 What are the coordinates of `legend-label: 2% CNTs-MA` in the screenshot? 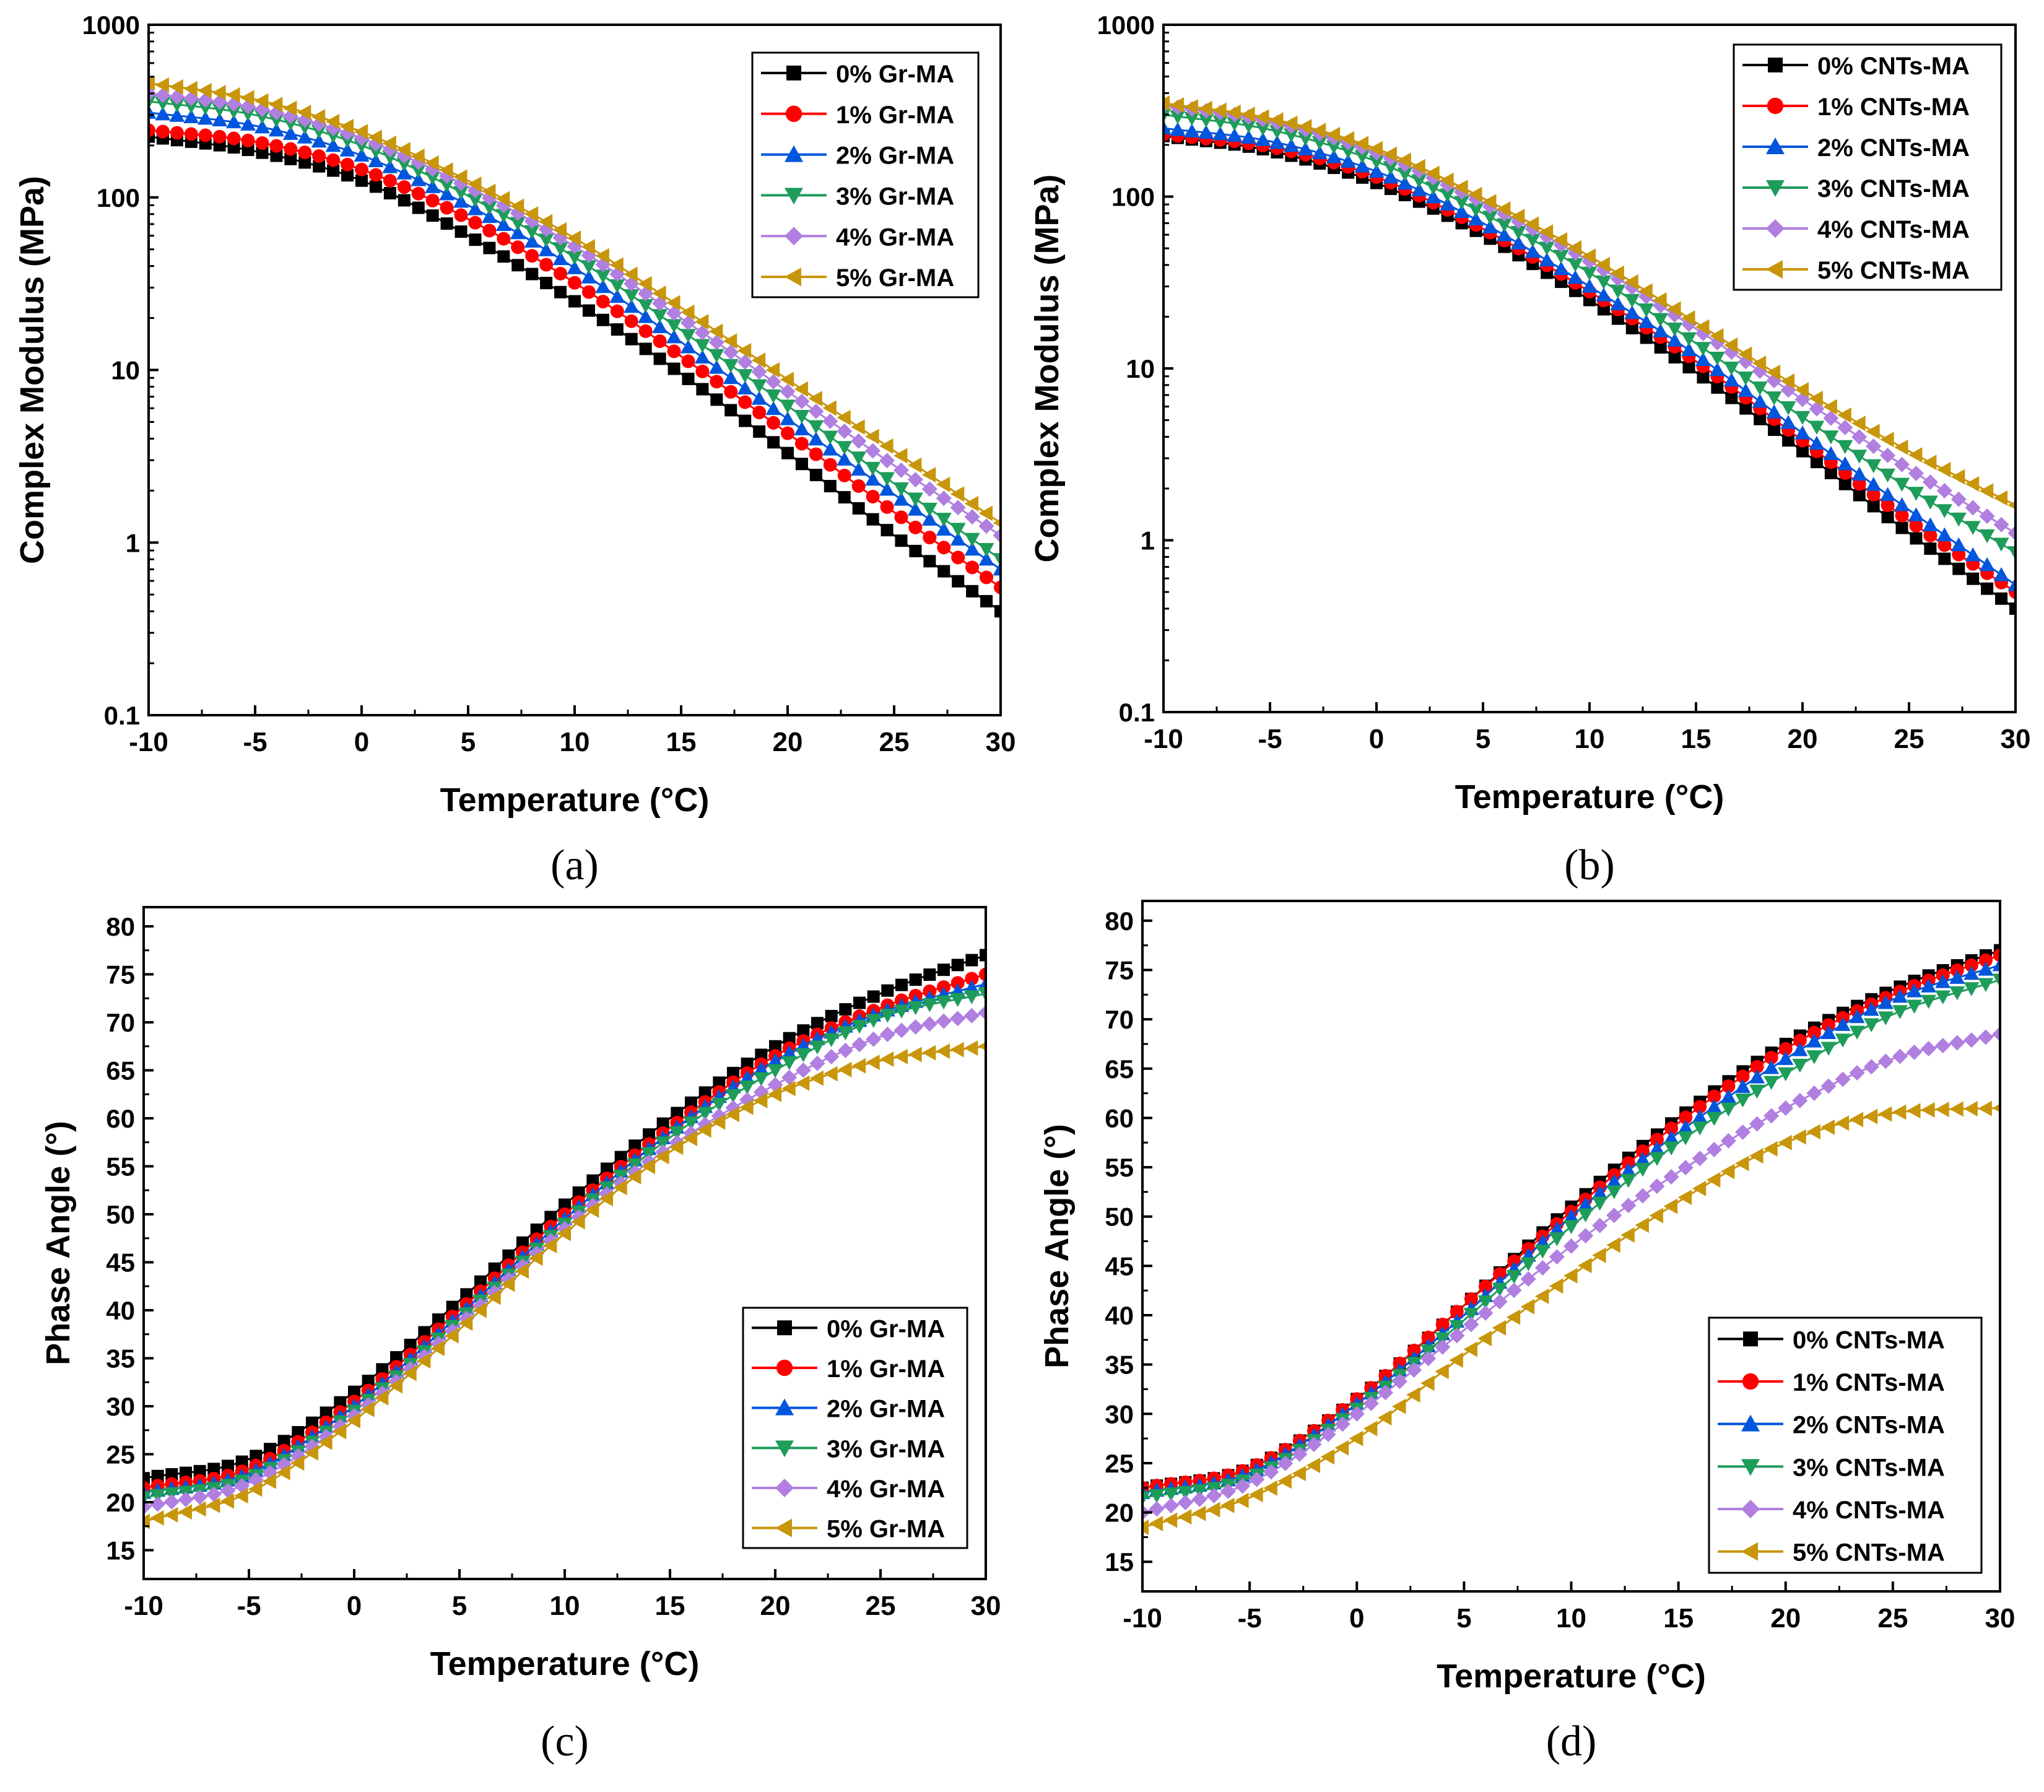 It's located at (1869, 1426).